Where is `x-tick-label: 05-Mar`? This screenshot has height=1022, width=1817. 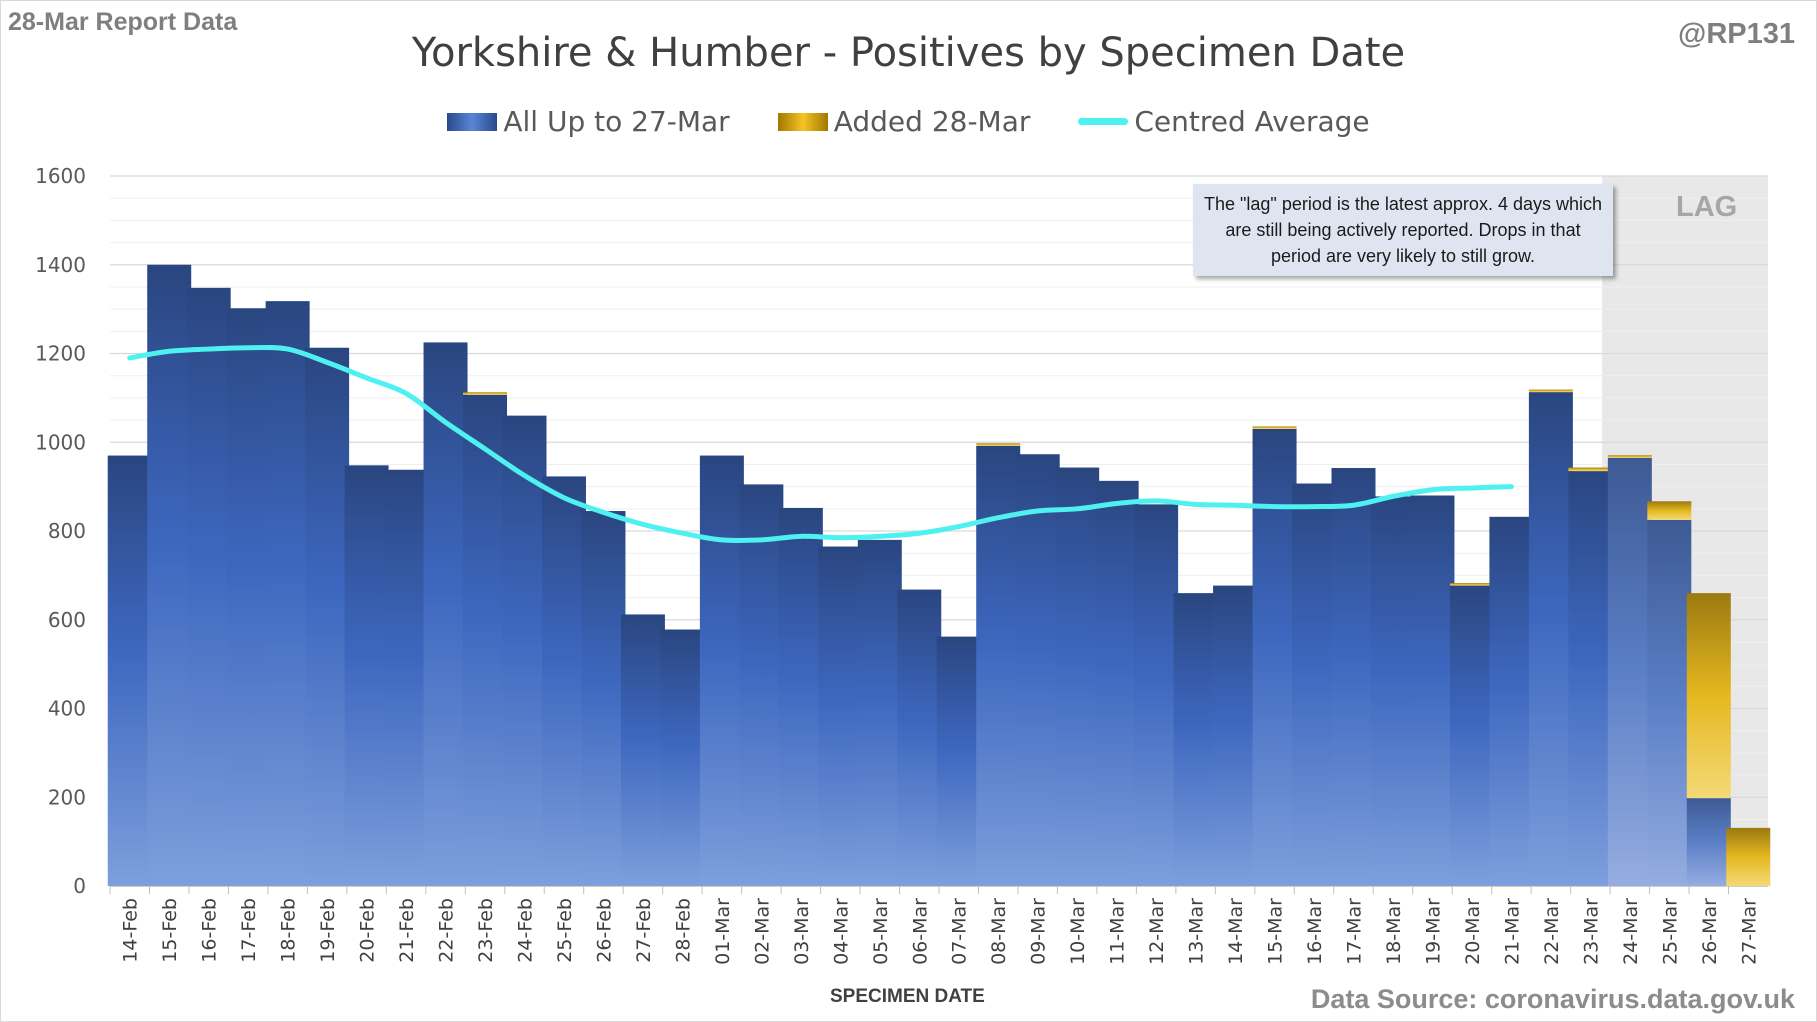 x-tick-label: 05-Mar is located at coordinates (881, 931).